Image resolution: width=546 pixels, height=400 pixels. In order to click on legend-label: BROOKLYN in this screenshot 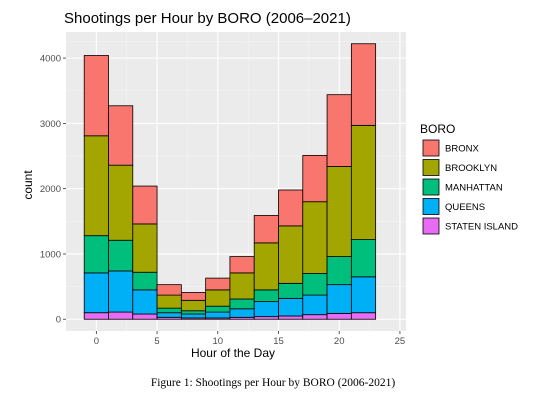, I will do `click(471, 168)`.